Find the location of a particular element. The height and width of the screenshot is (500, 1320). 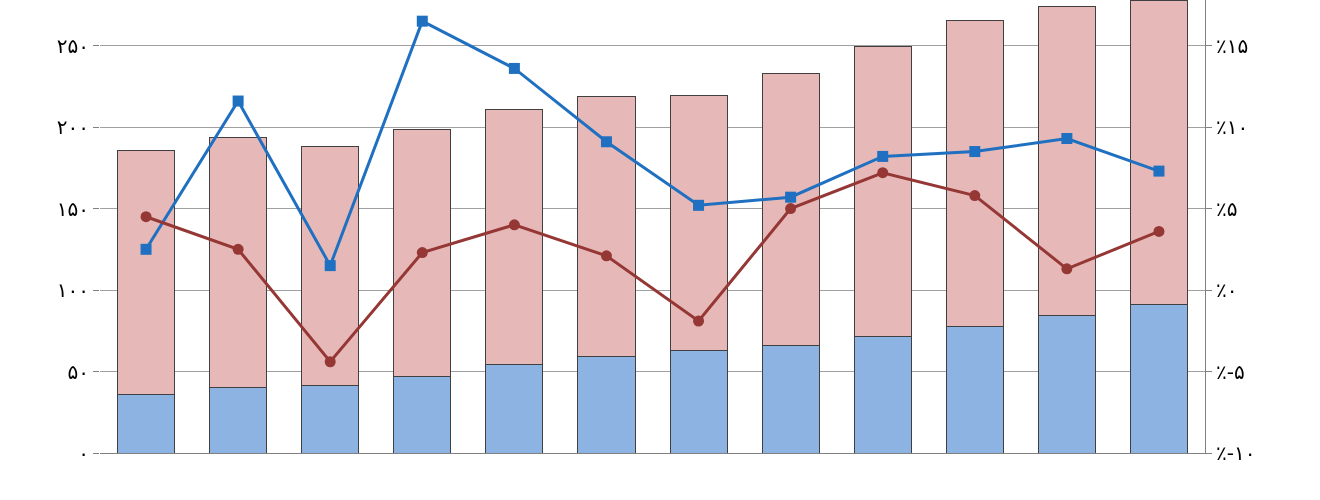

y-tick-label: ۲۵۰ is located at coordinates (72, 45).